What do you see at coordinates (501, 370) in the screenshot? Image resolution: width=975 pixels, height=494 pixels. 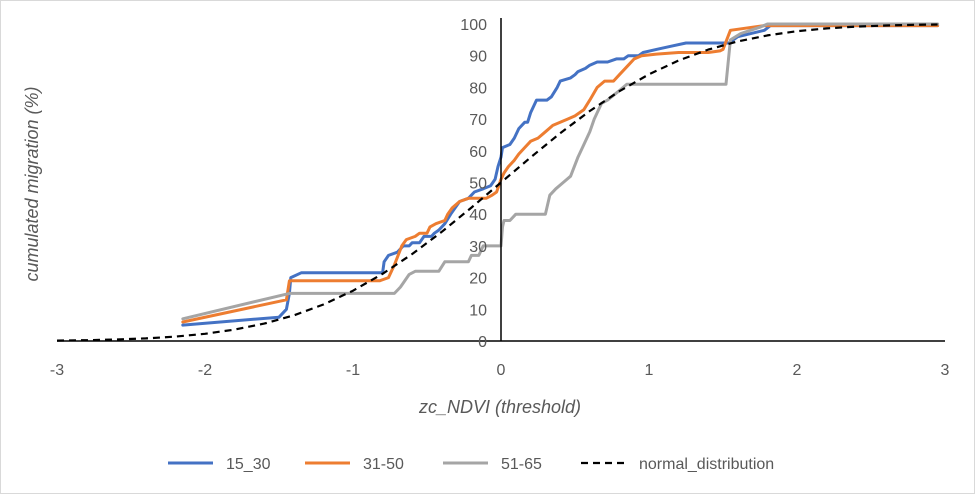 I see `x-tick-label: 0` at bounding box center [501, 370].